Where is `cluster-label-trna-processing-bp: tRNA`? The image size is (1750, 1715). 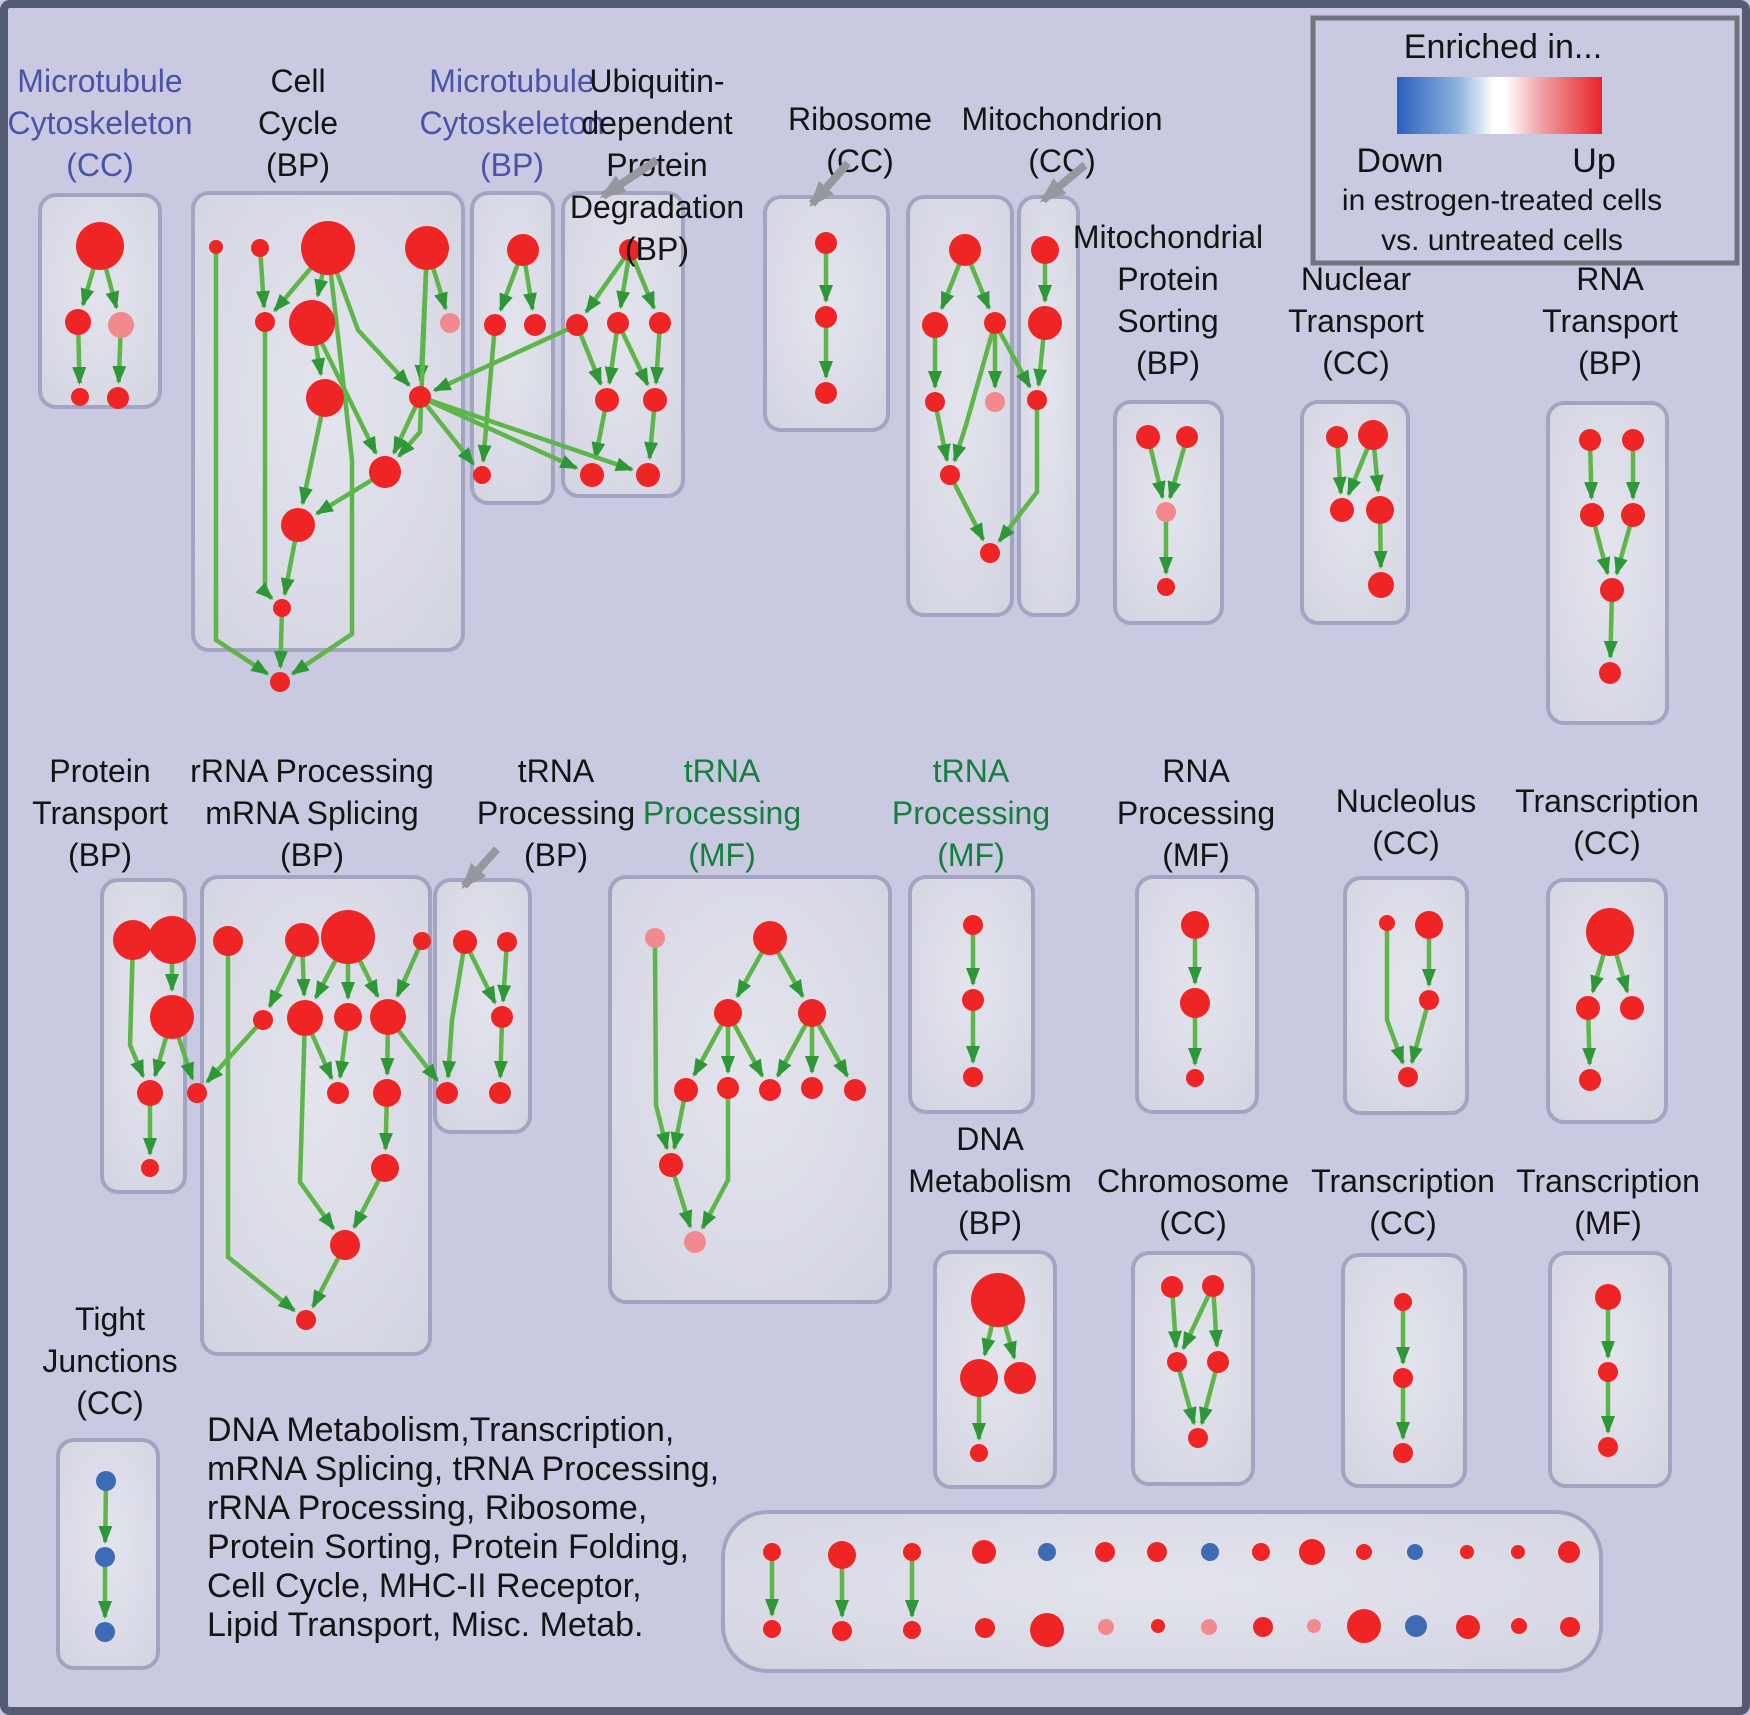 cluster-label-trna-processing-bp: tRNA is located at coordinates (556, 771).